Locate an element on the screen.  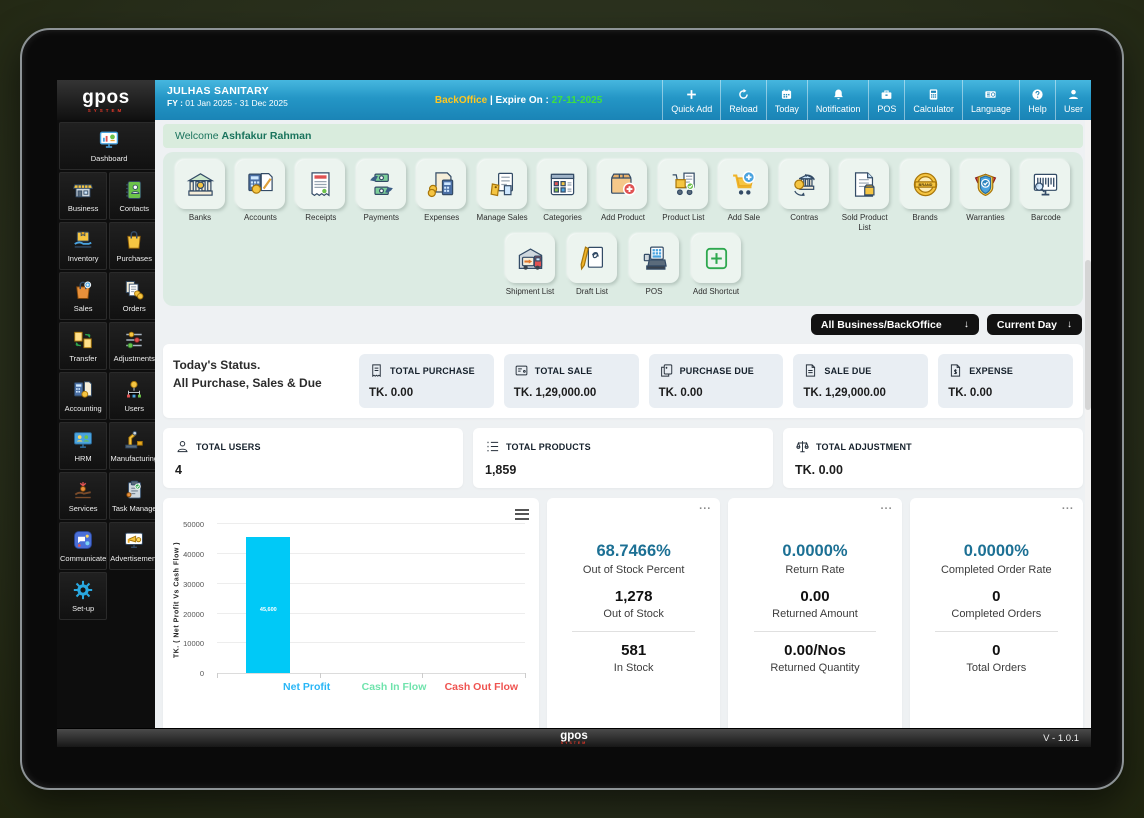
header-button-today: Today is located at coordinates (786, 100).